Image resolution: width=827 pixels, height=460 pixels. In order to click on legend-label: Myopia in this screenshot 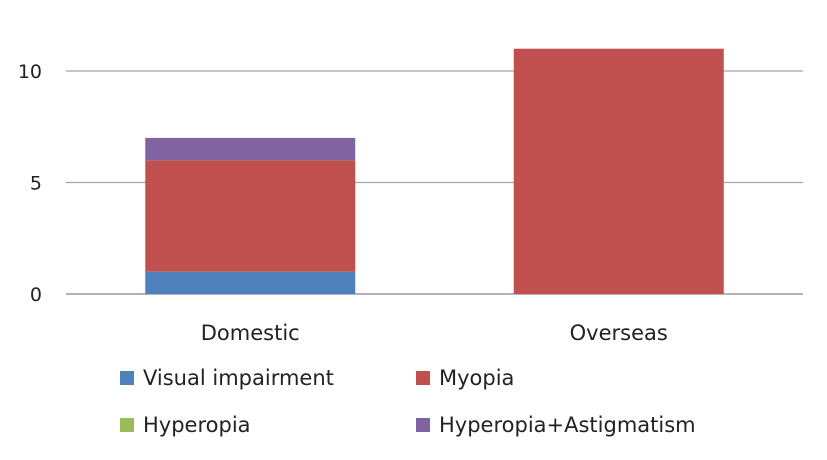, I will do `click(477, 378)`.